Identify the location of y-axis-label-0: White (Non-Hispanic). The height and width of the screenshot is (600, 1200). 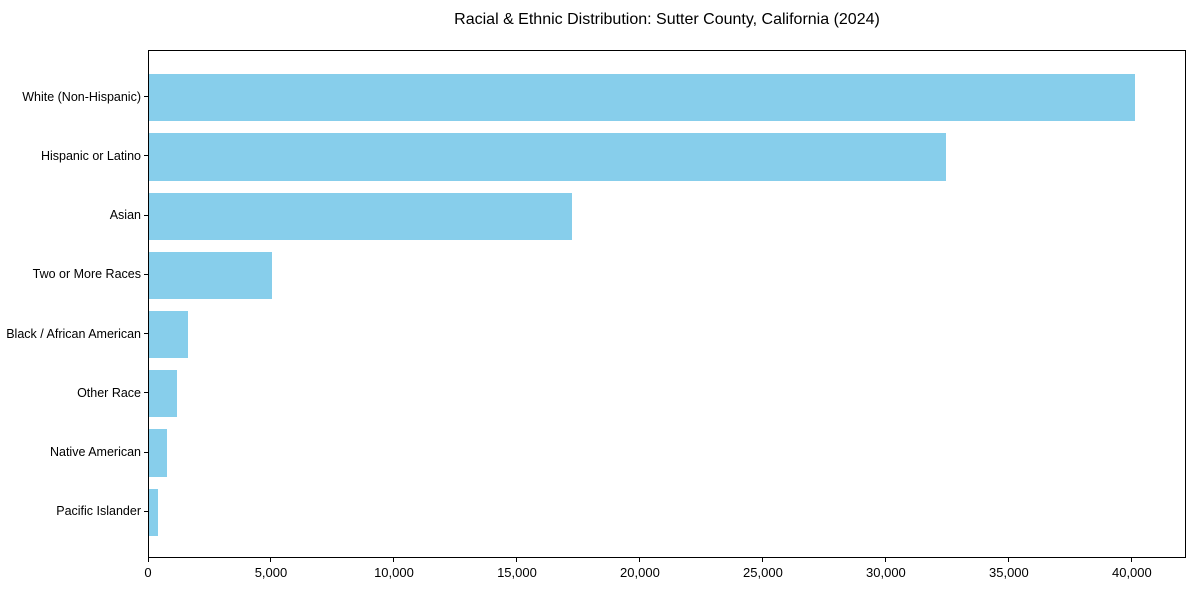
(81, 96).